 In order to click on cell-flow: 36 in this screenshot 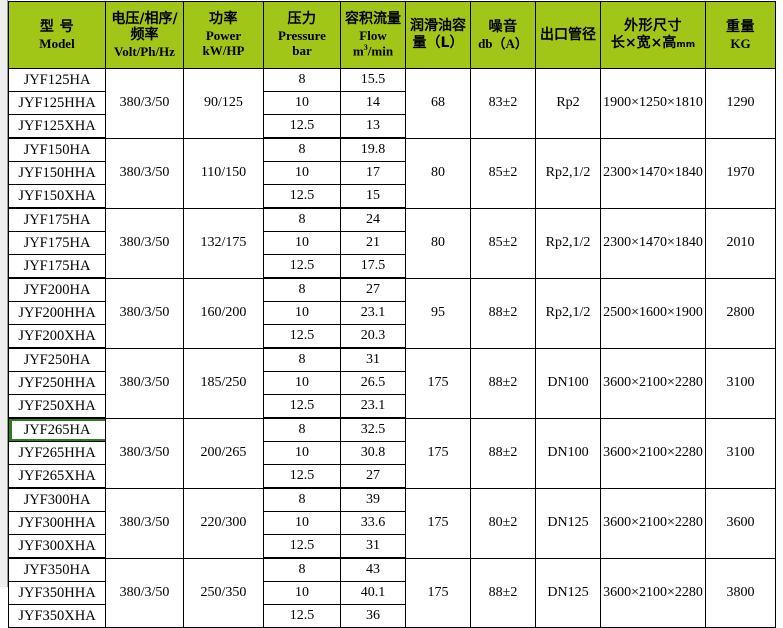, I will do `click(373, 616)`.